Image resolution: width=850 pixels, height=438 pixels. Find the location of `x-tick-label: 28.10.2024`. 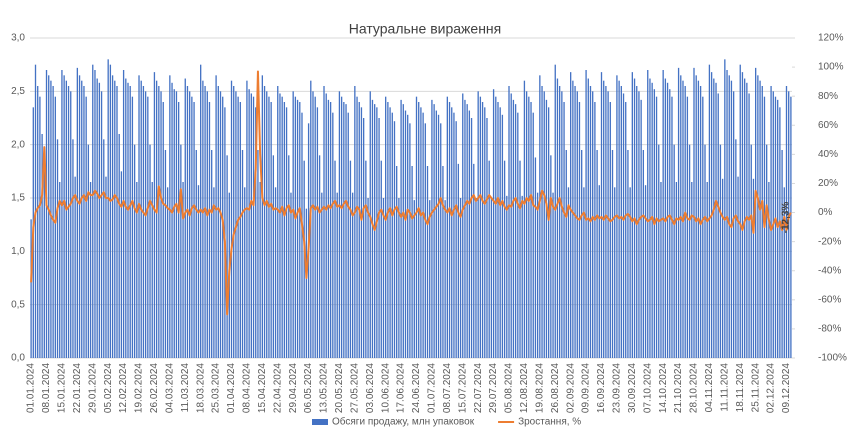

x-tick-label: 28.10.2024 is located at coordinates (694, 388).